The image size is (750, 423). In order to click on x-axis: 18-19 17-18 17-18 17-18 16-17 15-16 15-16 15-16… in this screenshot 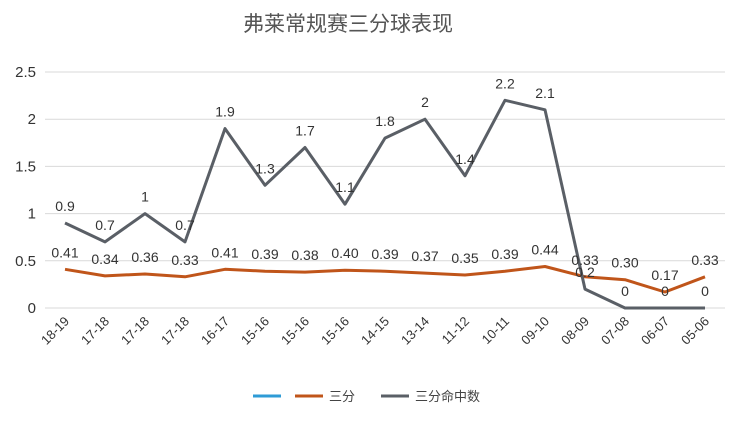, I will do `click(375, 331)`.